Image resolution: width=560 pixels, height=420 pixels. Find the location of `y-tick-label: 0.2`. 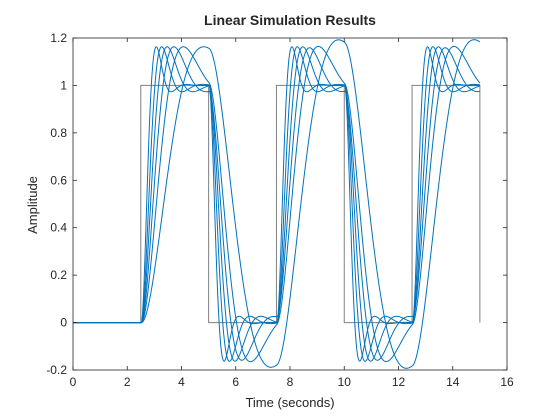

y-tick-label: 0.2 is located at coordinates (58, 275).